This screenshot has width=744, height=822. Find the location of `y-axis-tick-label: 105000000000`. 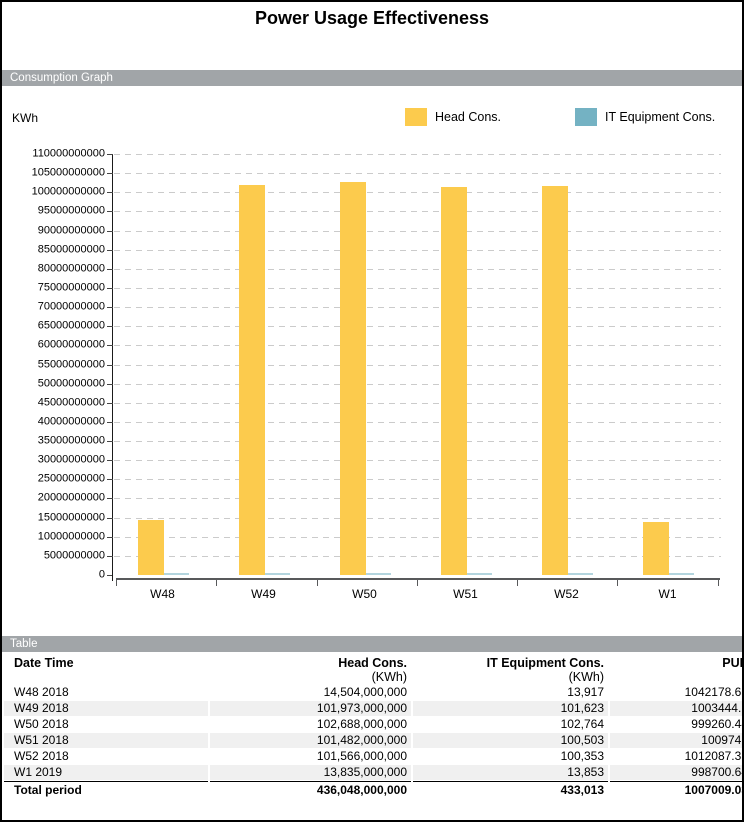

y-axis-tick-label: 105000000000 is located at coordinates (68, 172).